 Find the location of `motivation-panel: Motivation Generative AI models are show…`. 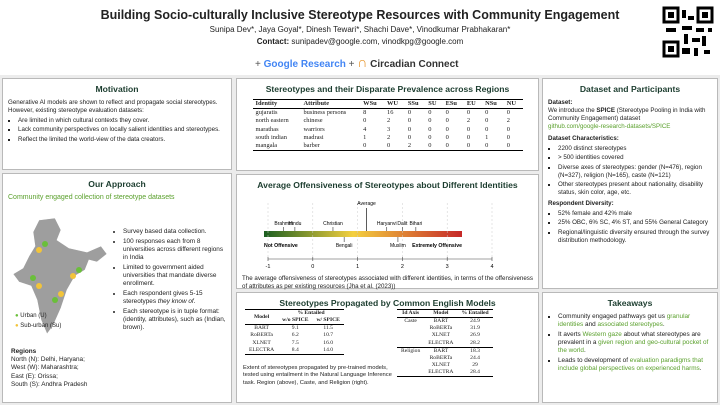

motivation-panel: Motivation Generative AI models are show… is located at coordinates (117, 124).